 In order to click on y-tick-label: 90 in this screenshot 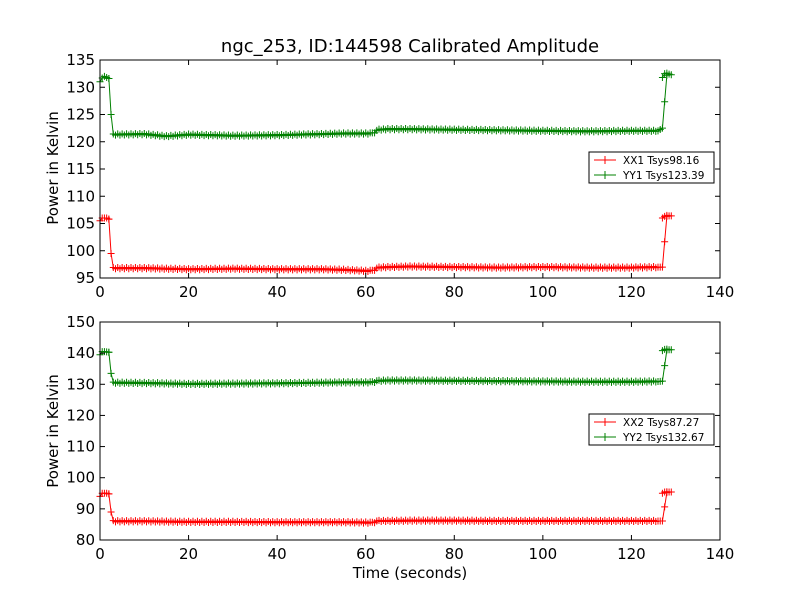, I will do `click(85, 509)`.